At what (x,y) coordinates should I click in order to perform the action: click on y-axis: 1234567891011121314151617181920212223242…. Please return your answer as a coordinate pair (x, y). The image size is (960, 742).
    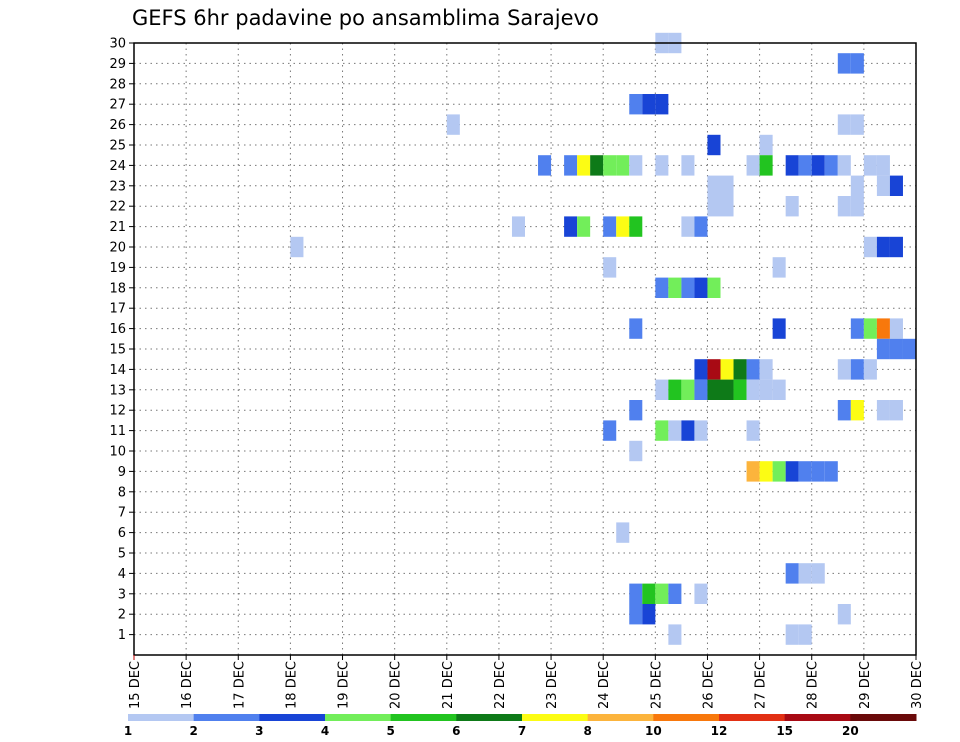
    Looking at the image, I should click on (121, 340).